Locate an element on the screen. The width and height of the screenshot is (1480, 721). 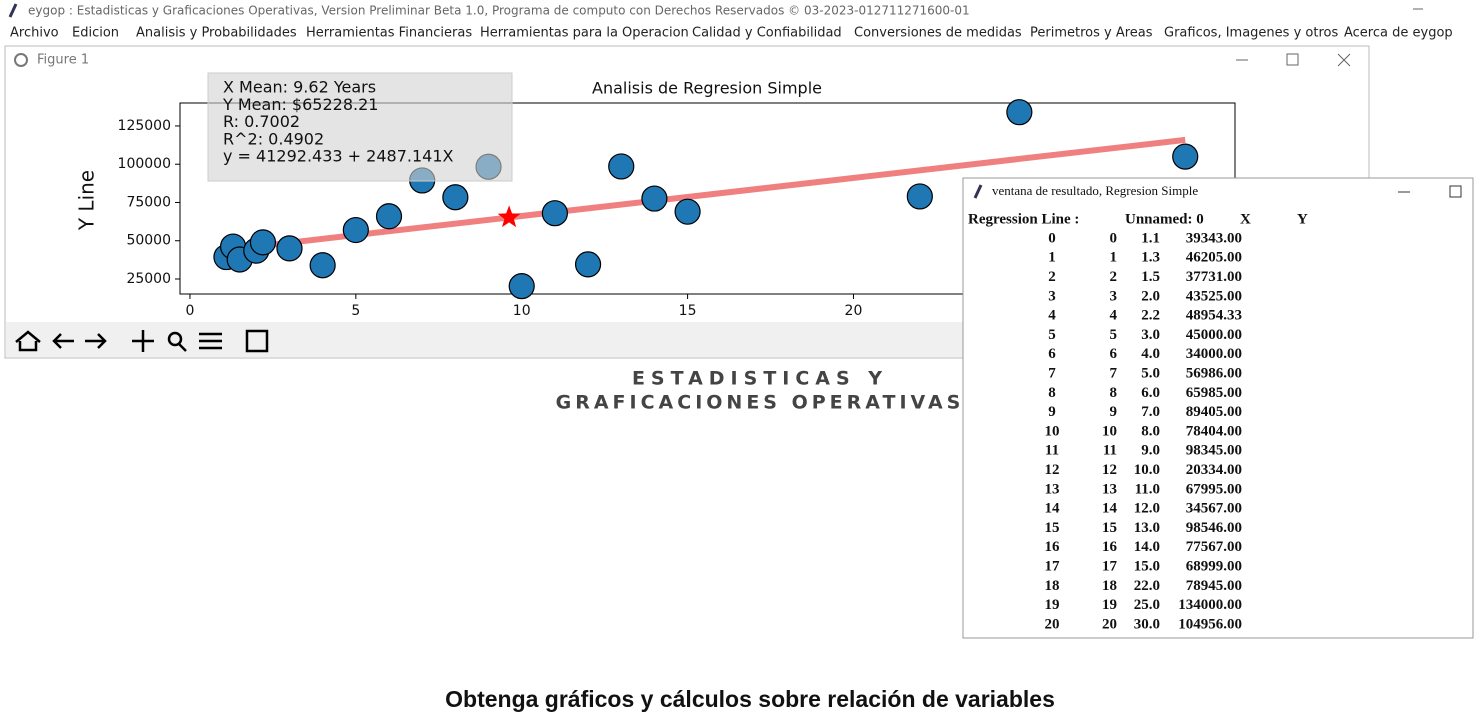
table-cell: 1.5 is located at coordinates (1150, 277).